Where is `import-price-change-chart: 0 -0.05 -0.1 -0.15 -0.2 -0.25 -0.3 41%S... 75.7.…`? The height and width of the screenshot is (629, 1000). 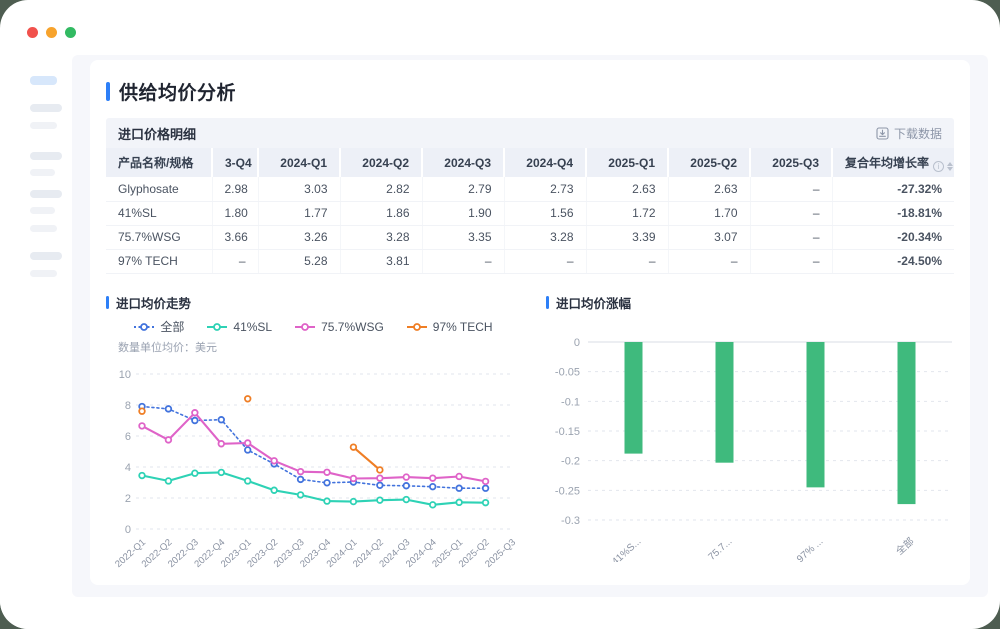
import-price-change-chart: 0 -0.05 -0.1 -0.15 -0.2 -0.25 -0.3 41%S... 75.7.… is located at coordinates (753, 449).